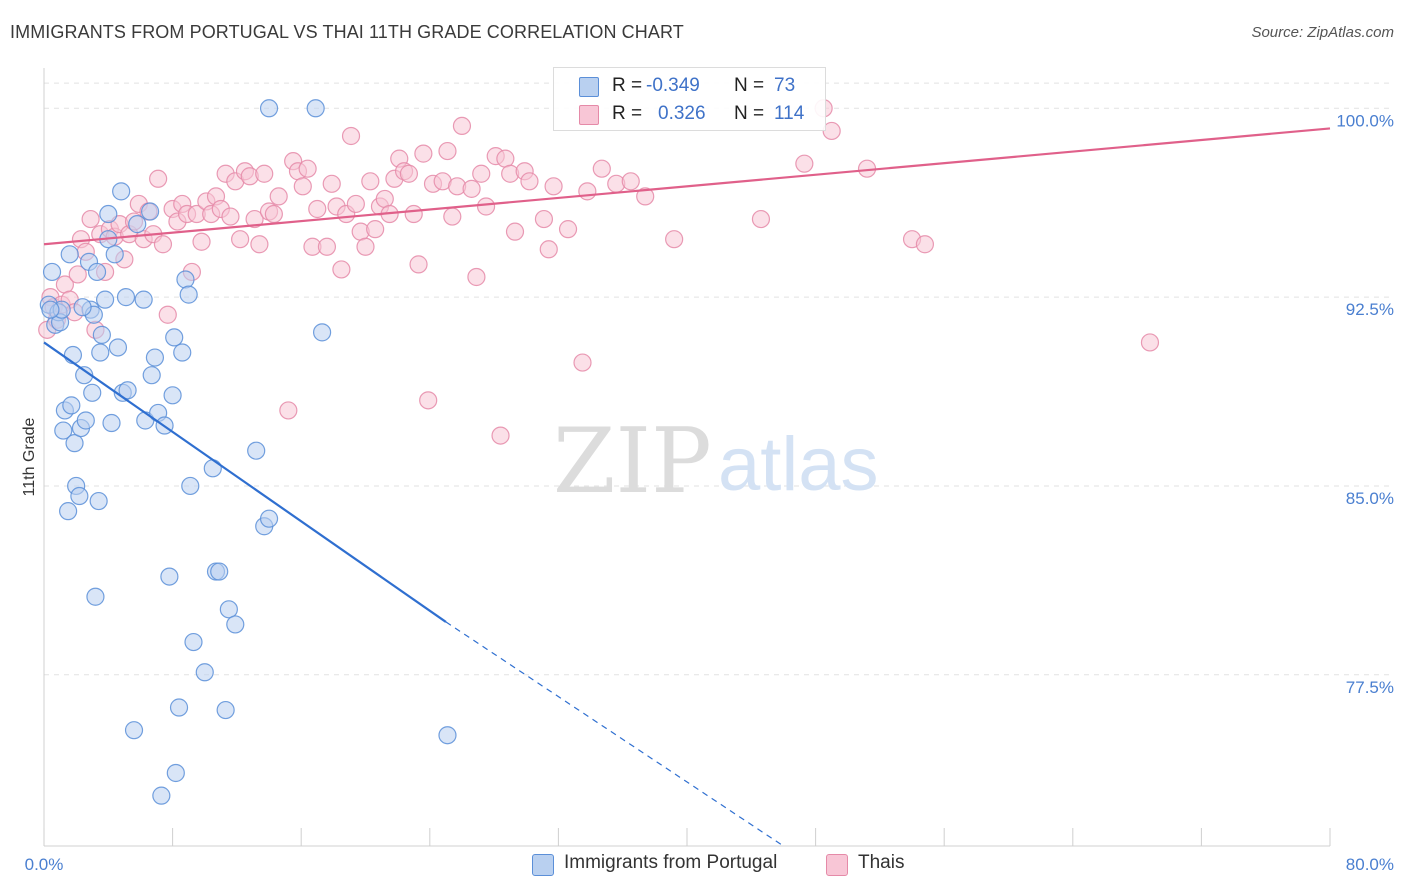  Describe the element at coordinates (673, 85) in the screenshot. I see `r-value-portugal: -0.349` at that location.